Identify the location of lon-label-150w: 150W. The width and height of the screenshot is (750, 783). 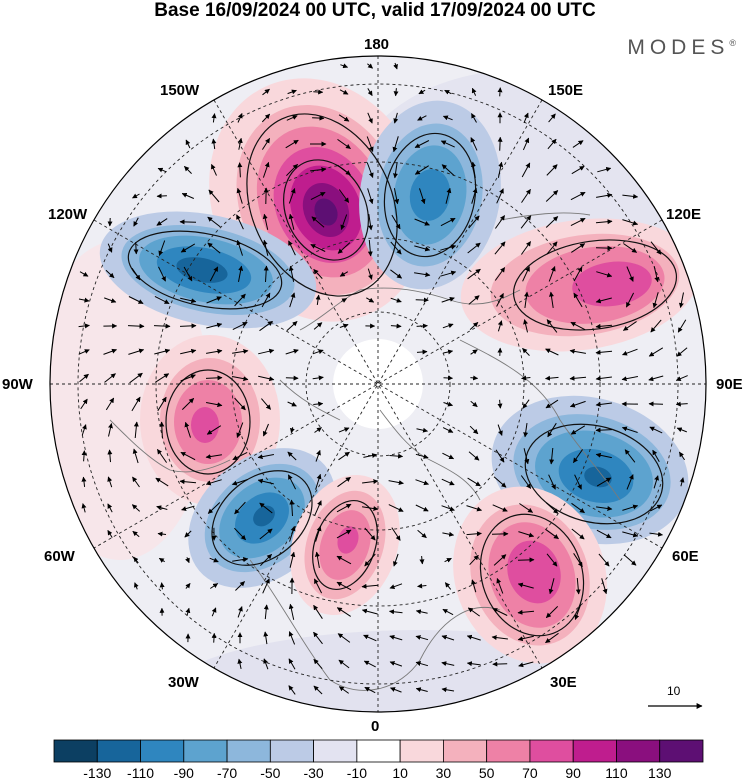
(180, 90).